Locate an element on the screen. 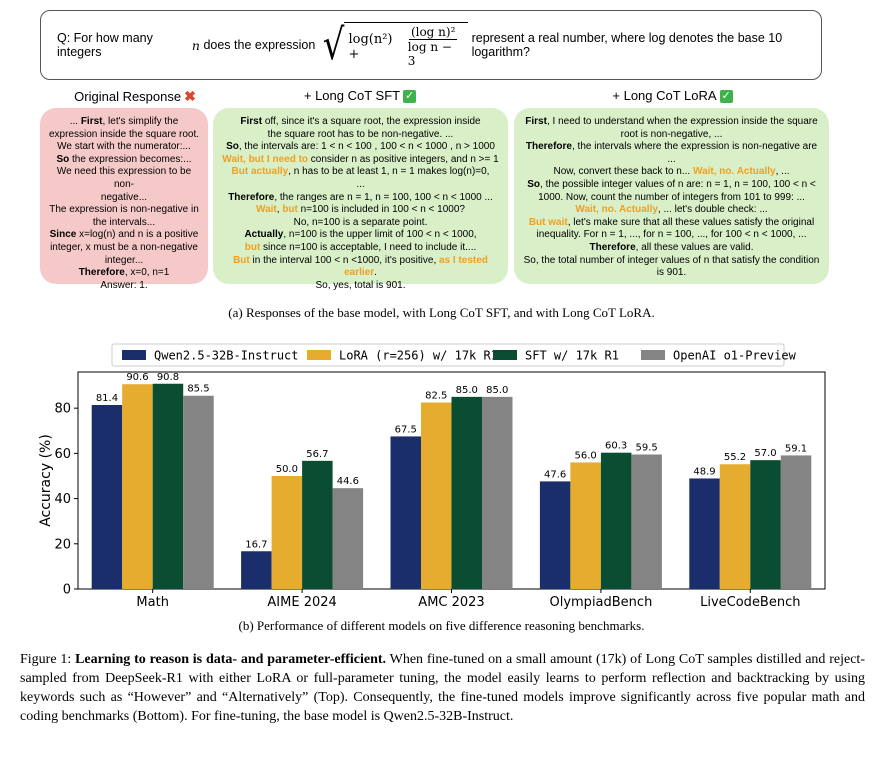 The width and height of the screenshot is (883, 758). legend-label: LoRA (r=256) w/ 17k R1 is located at coordinates (418, 356).